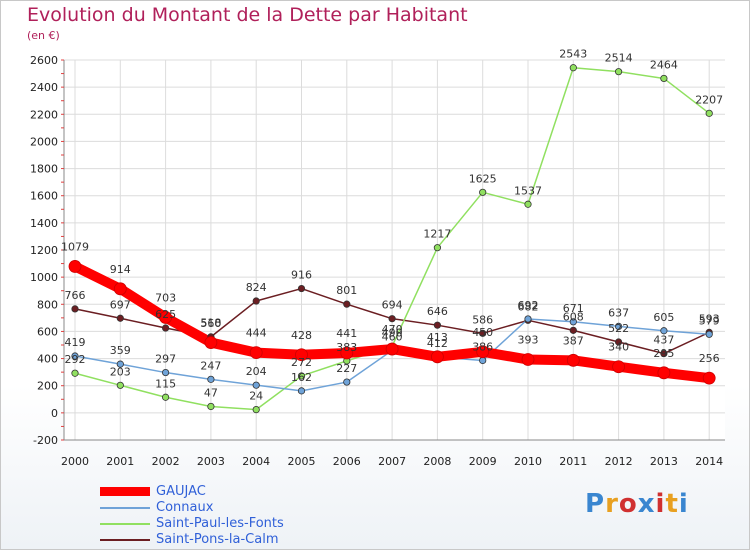 This screenshot has height=550, width=750. Describe the element at coordinates (664, 461) in the screenshot. I see `x-tick-label: 2013` at that location.